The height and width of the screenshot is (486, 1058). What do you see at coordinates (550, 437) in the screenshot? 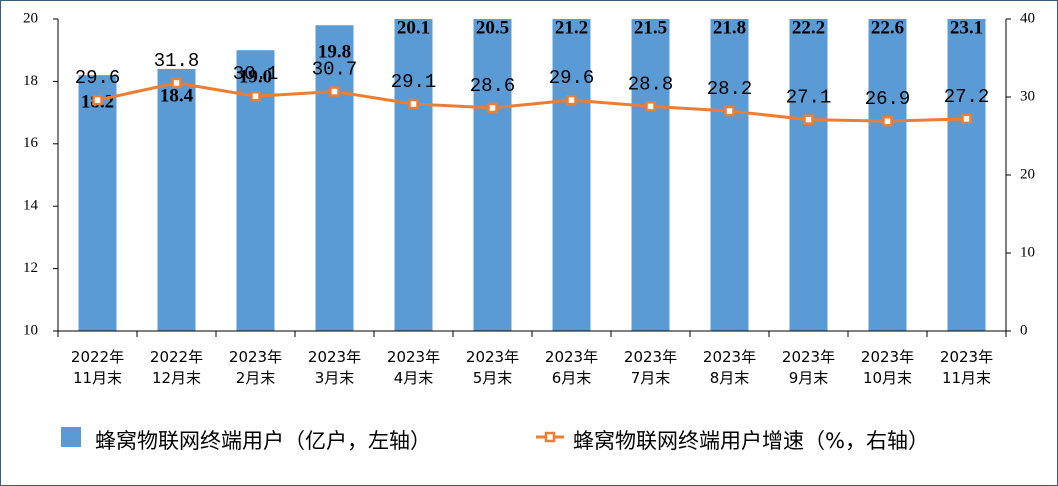
I see `legend-marker` at bounding box center [550, 437].